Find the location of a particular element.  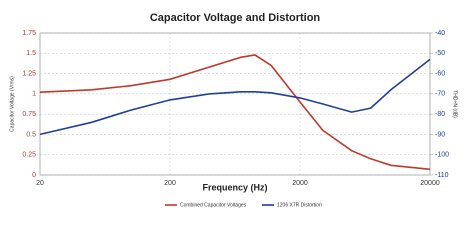

y2-tick-label: -80 is located at coordinates (440, 114).